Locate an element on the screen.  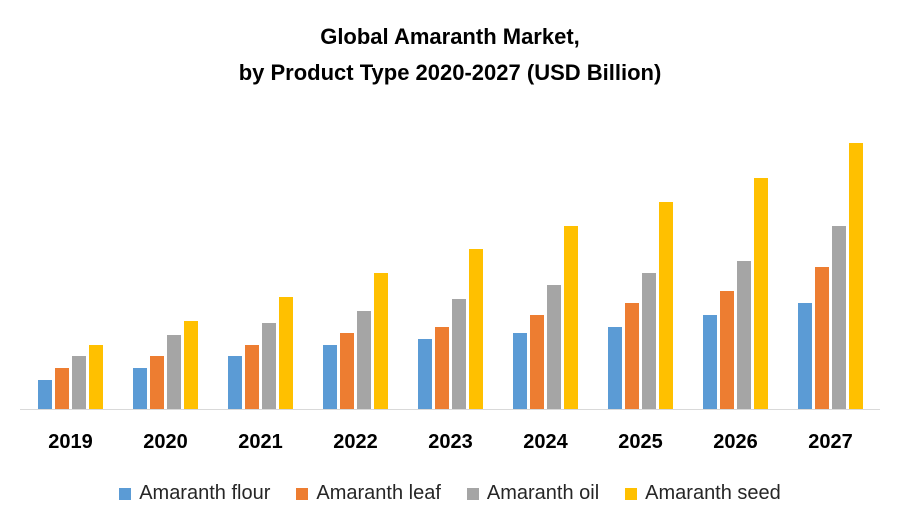
bar-amaranth-seed-2027 is located at coordinates (856, 276).